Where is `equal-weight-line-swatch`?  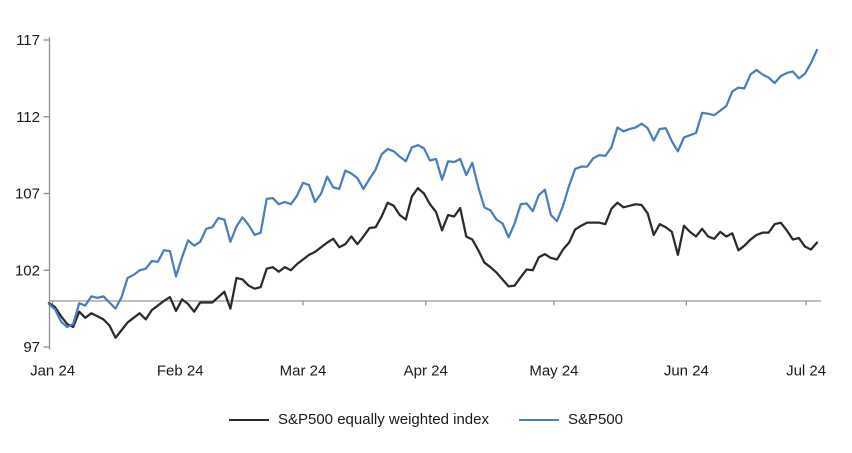
equal-weight-line-swatch is located at coordinates (248, 420).